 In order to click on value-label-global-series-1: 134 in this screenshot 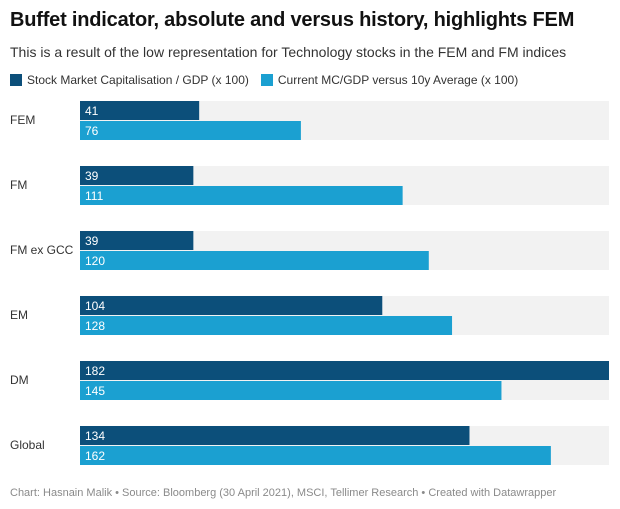, I will do `click(95, 436)`.